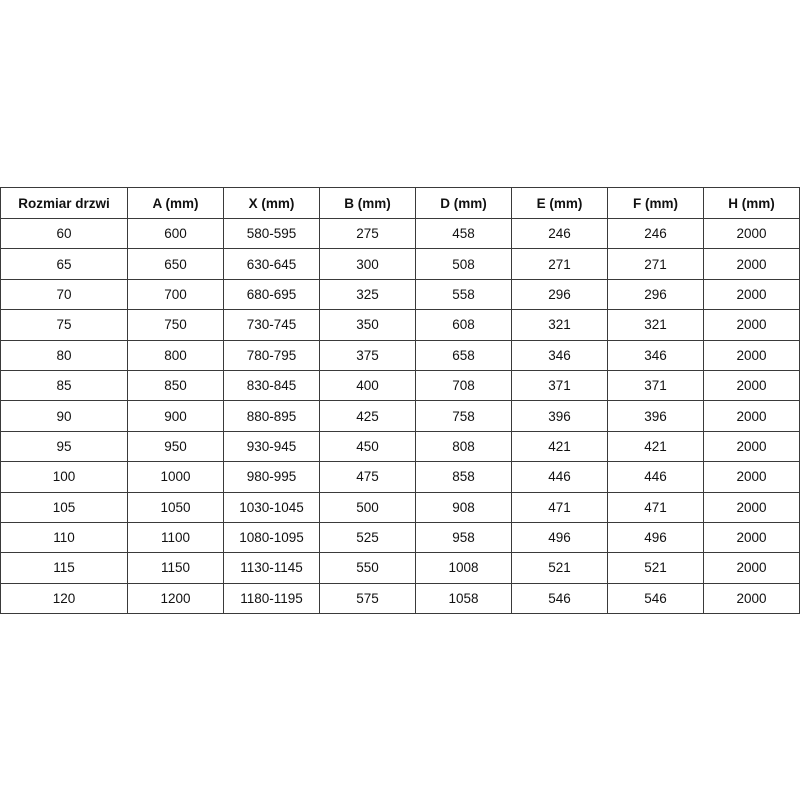  Describe the element at coordinates (463, 568) in the screenshot. I see `table-cell: 1008` at that location.